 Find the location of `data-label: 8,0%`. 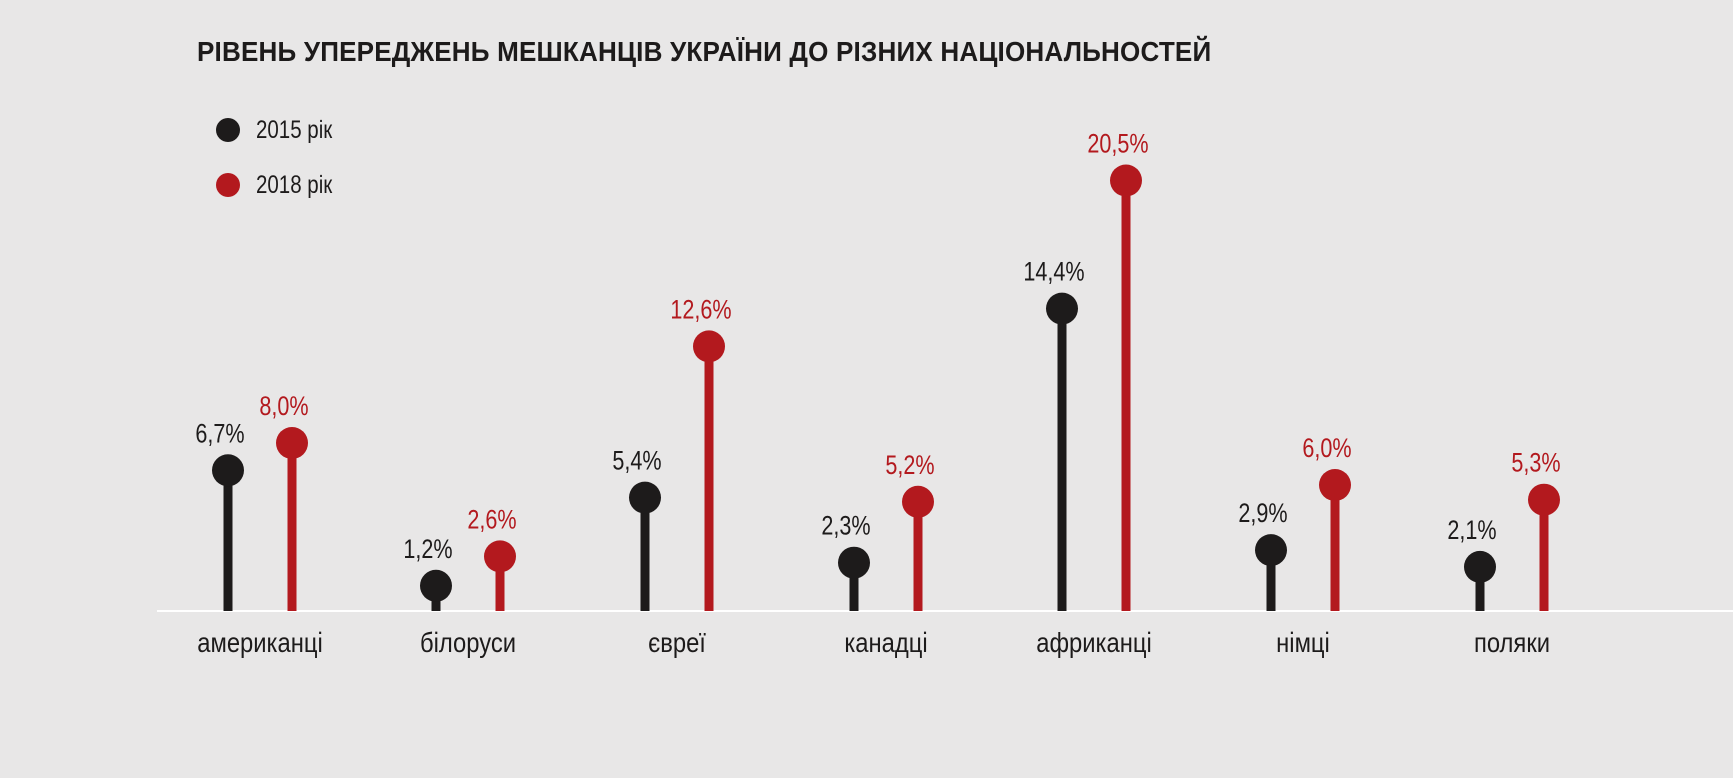

data-label: 8,0% is located at coordinates (283, 407).